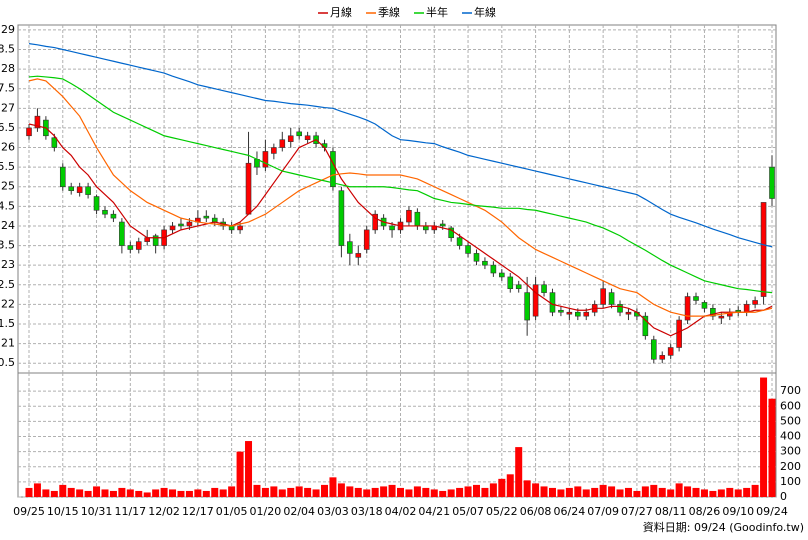 The height and width of the screenshot is (540, 808). I want to click on y-tick-label: 400, so click(790, 436).